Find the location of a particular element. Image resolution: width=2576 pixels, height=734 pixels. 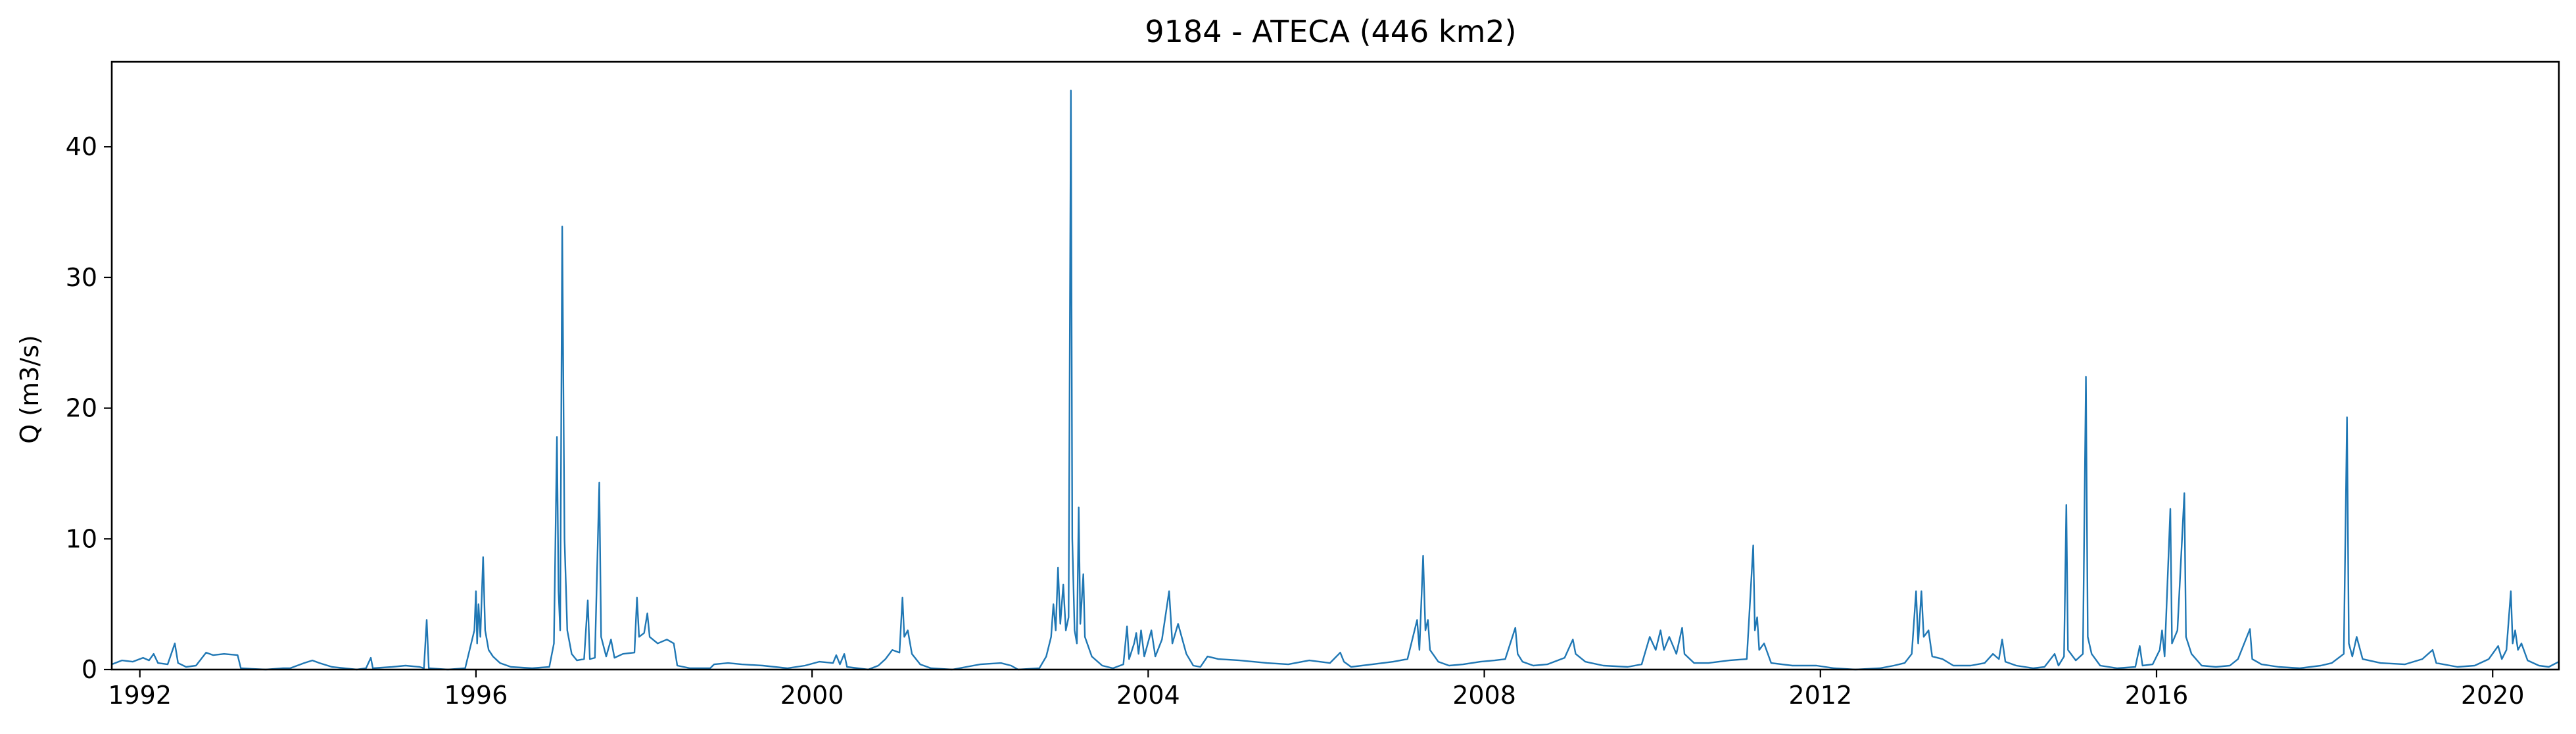

y-tick-label: 30 is located at coordinates (81, 277).